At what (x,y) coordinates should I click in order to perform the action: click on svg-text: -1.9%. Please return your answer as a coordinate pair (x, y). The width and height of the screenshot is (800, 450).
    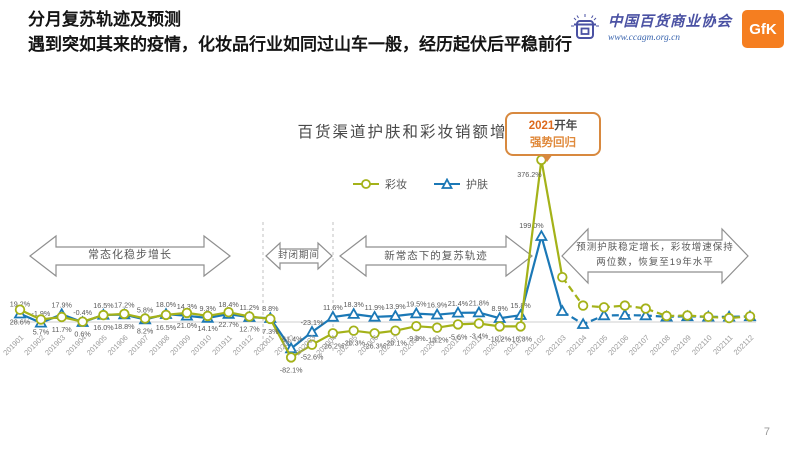
    Looking at the image, I should click on (41, 313).